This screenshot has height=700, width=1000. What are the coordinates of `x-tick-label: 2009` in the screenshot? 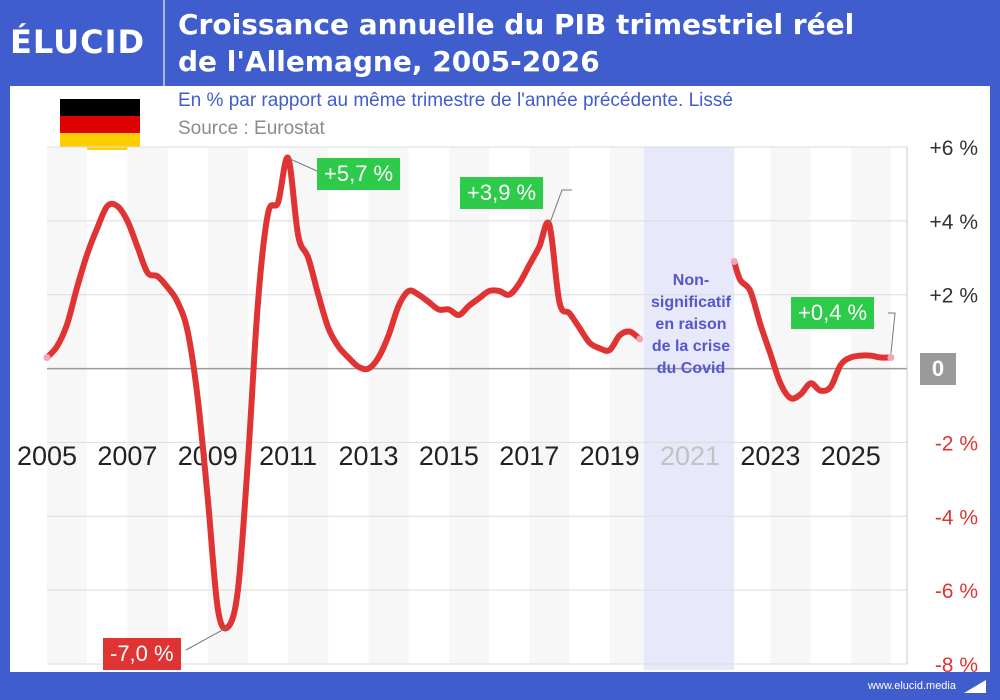 It's located at (208, 456).